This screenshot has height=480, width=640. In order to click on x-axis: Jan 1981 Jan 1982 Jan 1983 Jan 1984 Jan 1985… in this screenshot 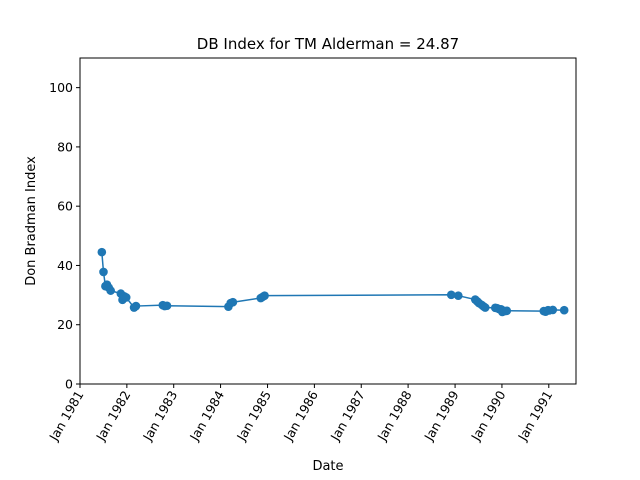, I will do `click(300, 414)`.